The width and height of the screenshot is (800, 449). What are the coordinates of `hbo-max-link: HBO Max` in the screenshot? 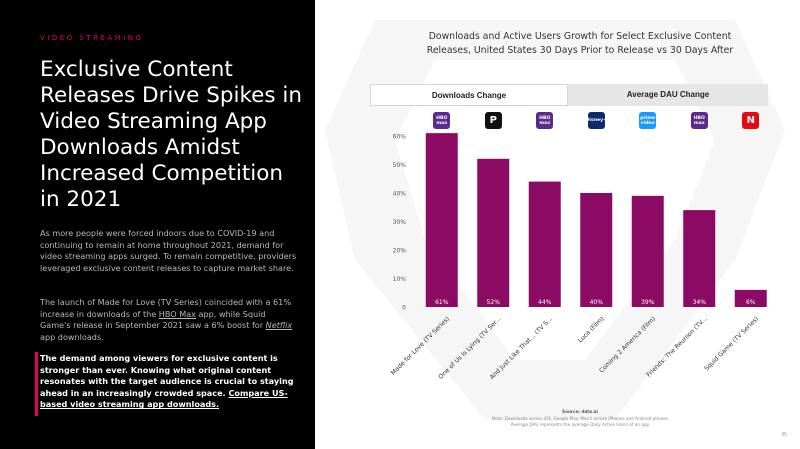 It's located at (177, 313).